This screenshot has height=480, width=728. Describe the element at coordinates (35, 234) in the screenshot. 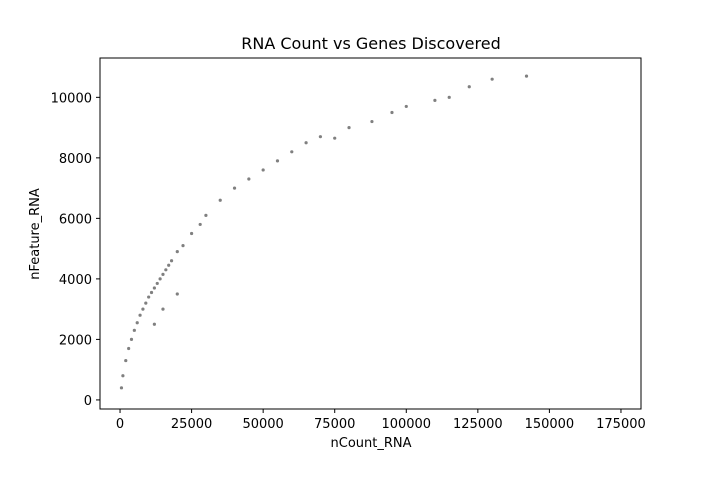

I see `y-axis-label: nFeature_RNA` at that location.